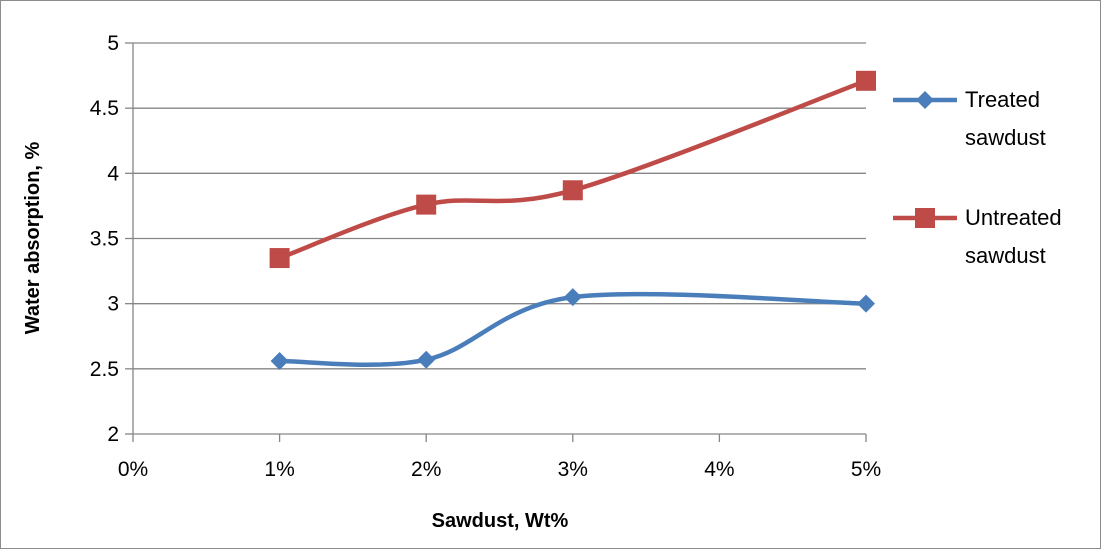 The height and width of the screenshot is (549, 1101). I want to click on y-tick-labels: 2 2.5 3 3.5 4 4.5 5, so click(105, 239).